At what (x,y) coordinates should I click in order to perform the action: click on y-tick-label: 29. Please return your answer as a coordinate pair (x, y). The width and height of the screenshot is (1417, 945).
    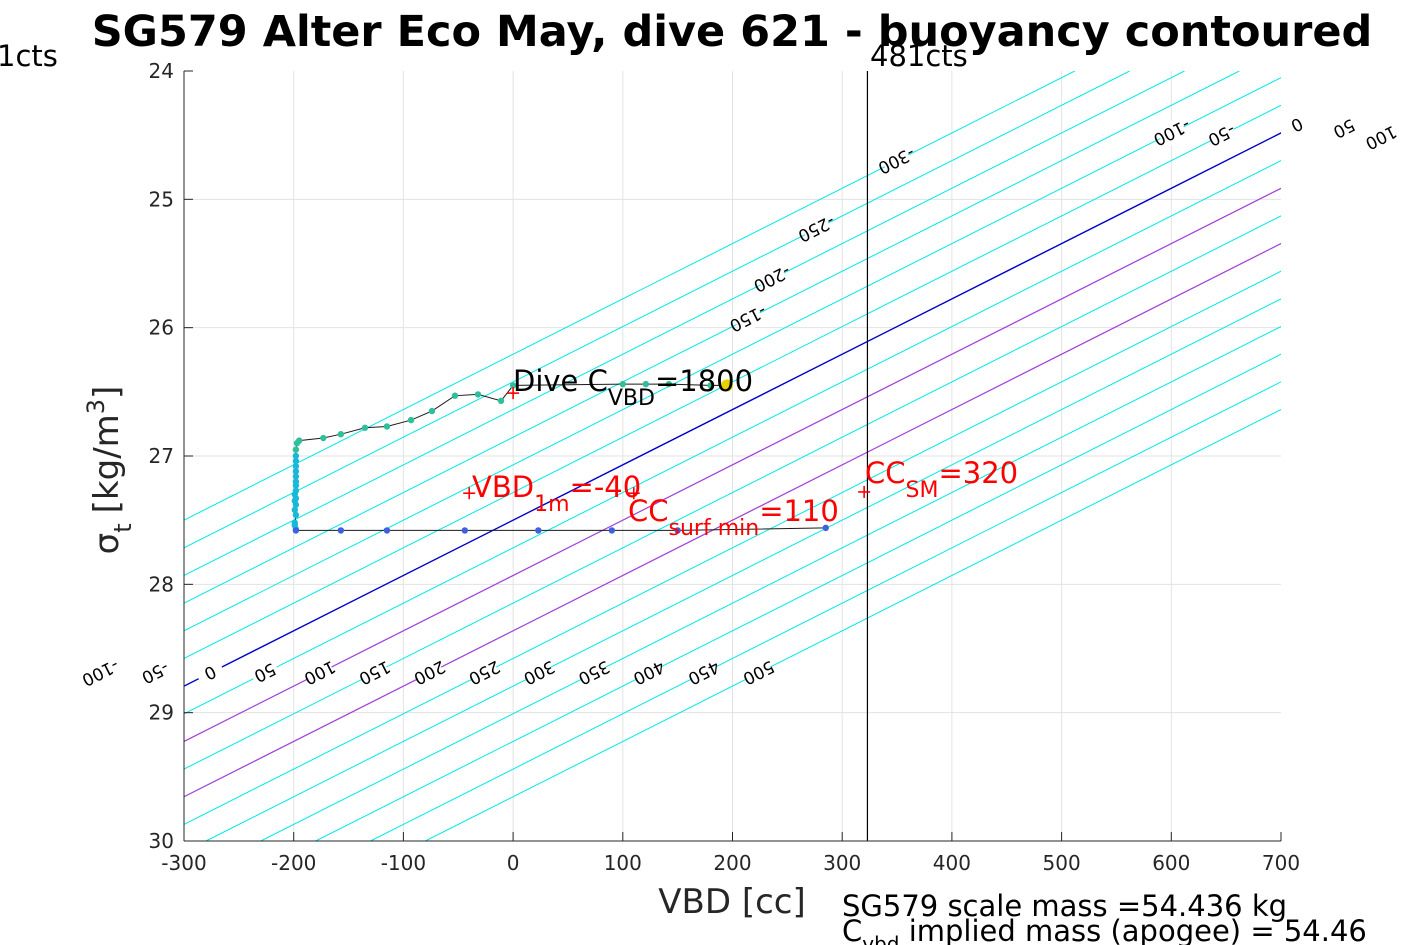
    Looking at the image, I should click on (161, 713).